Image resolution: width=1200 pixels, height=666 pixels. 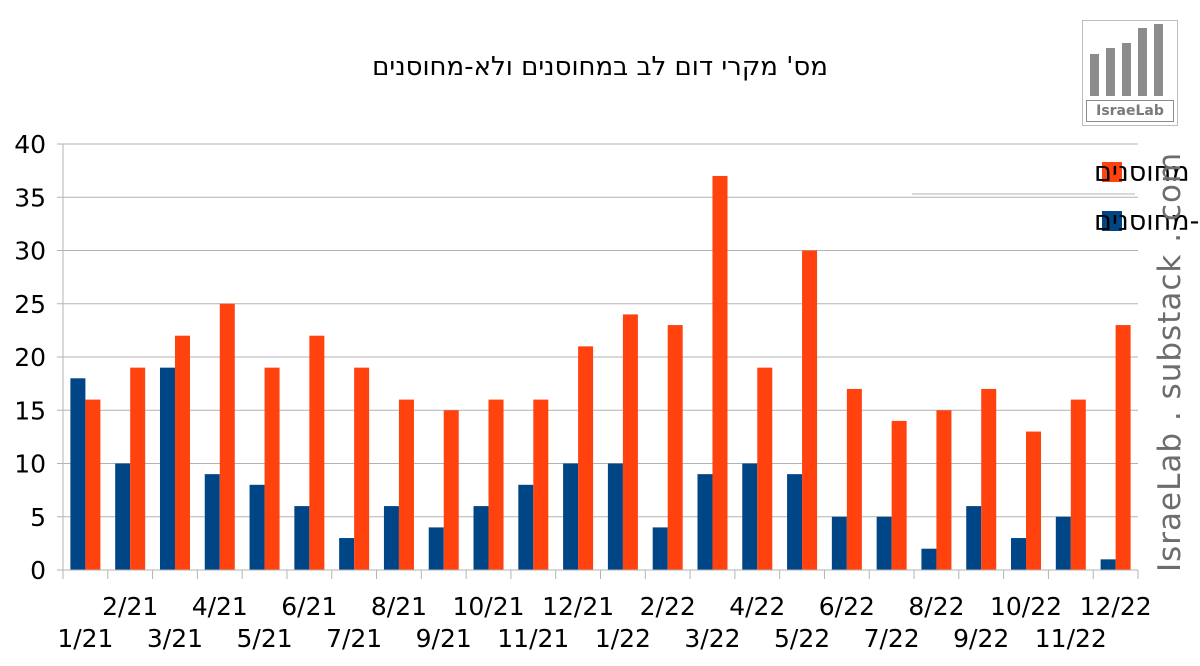 I want to click on chart-title: מס' מקרי דום לב במחוסנים ולא-מחוסנים, so click(x=600, y=67).